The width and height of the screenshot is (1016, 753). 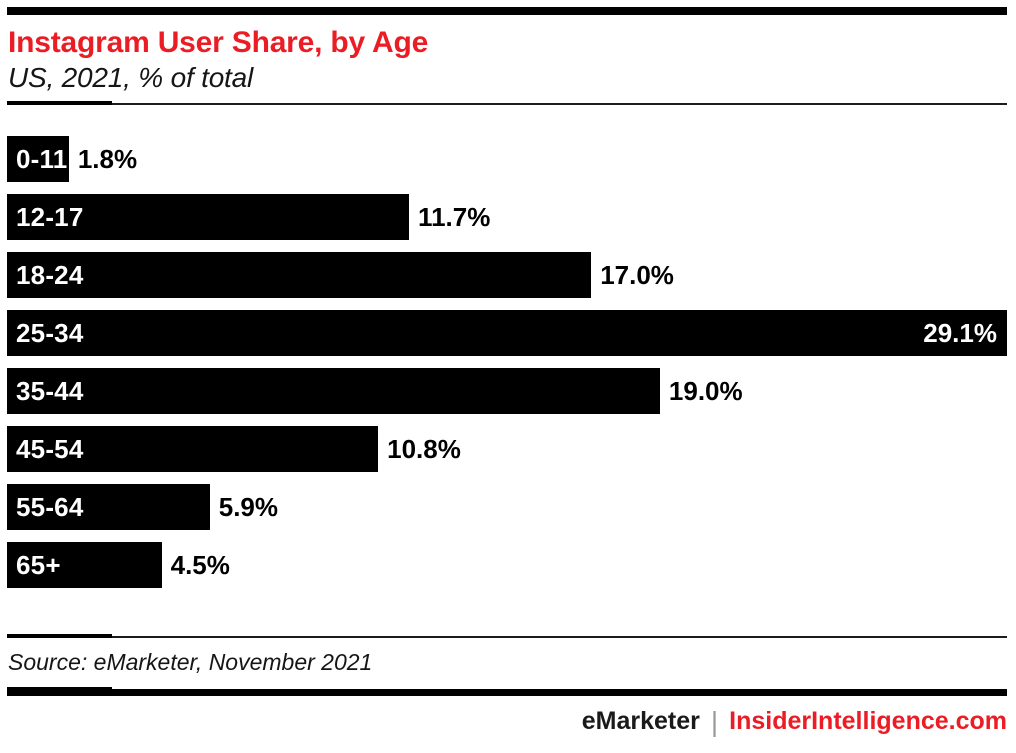 I want to click on bar-category-label: 0-11, so click(x=42, y=158).